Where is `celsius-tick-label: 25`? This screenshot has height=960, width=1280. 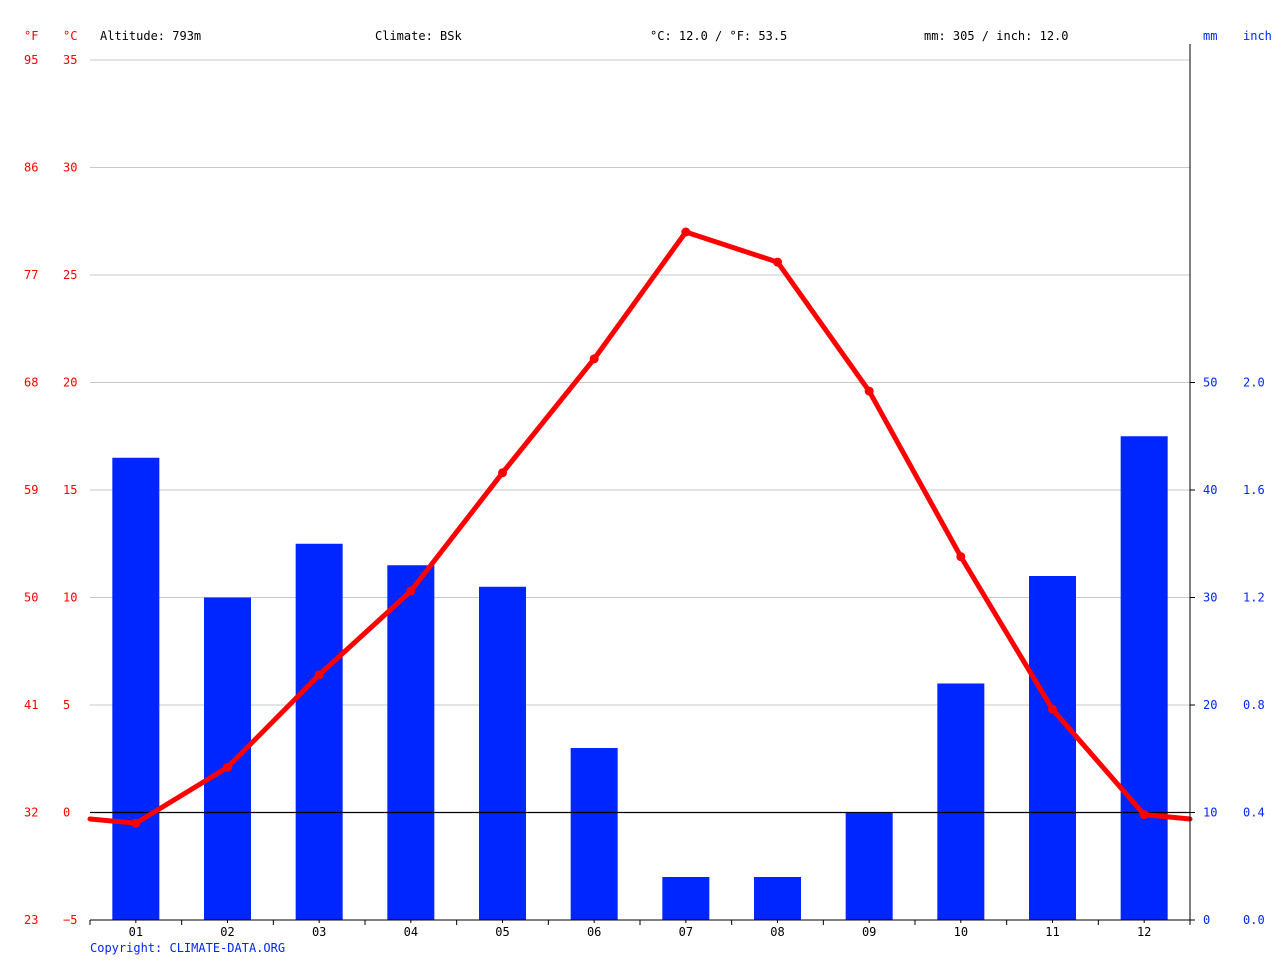 celsius-tick-label: 25 is located at coordinates (70, 275).